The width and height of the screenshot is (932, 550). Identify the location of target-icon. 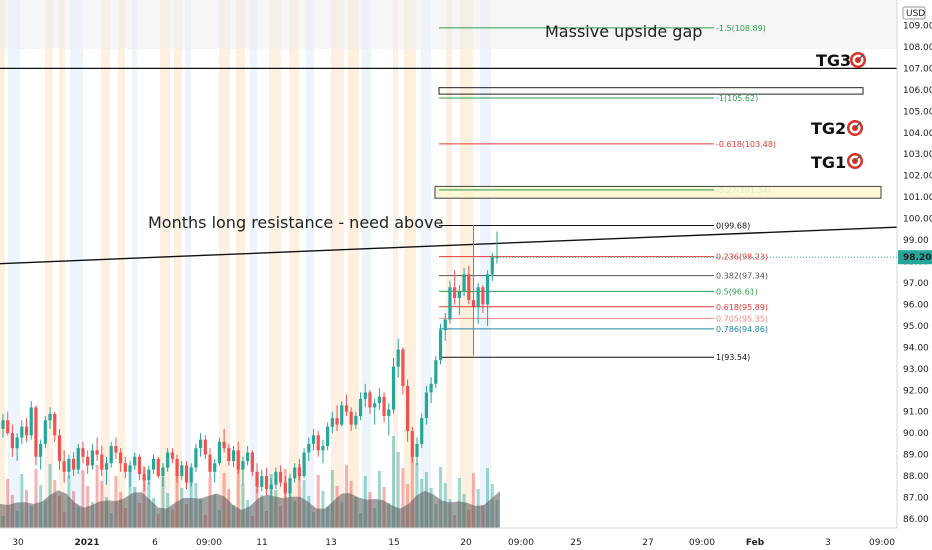
(858, 60).